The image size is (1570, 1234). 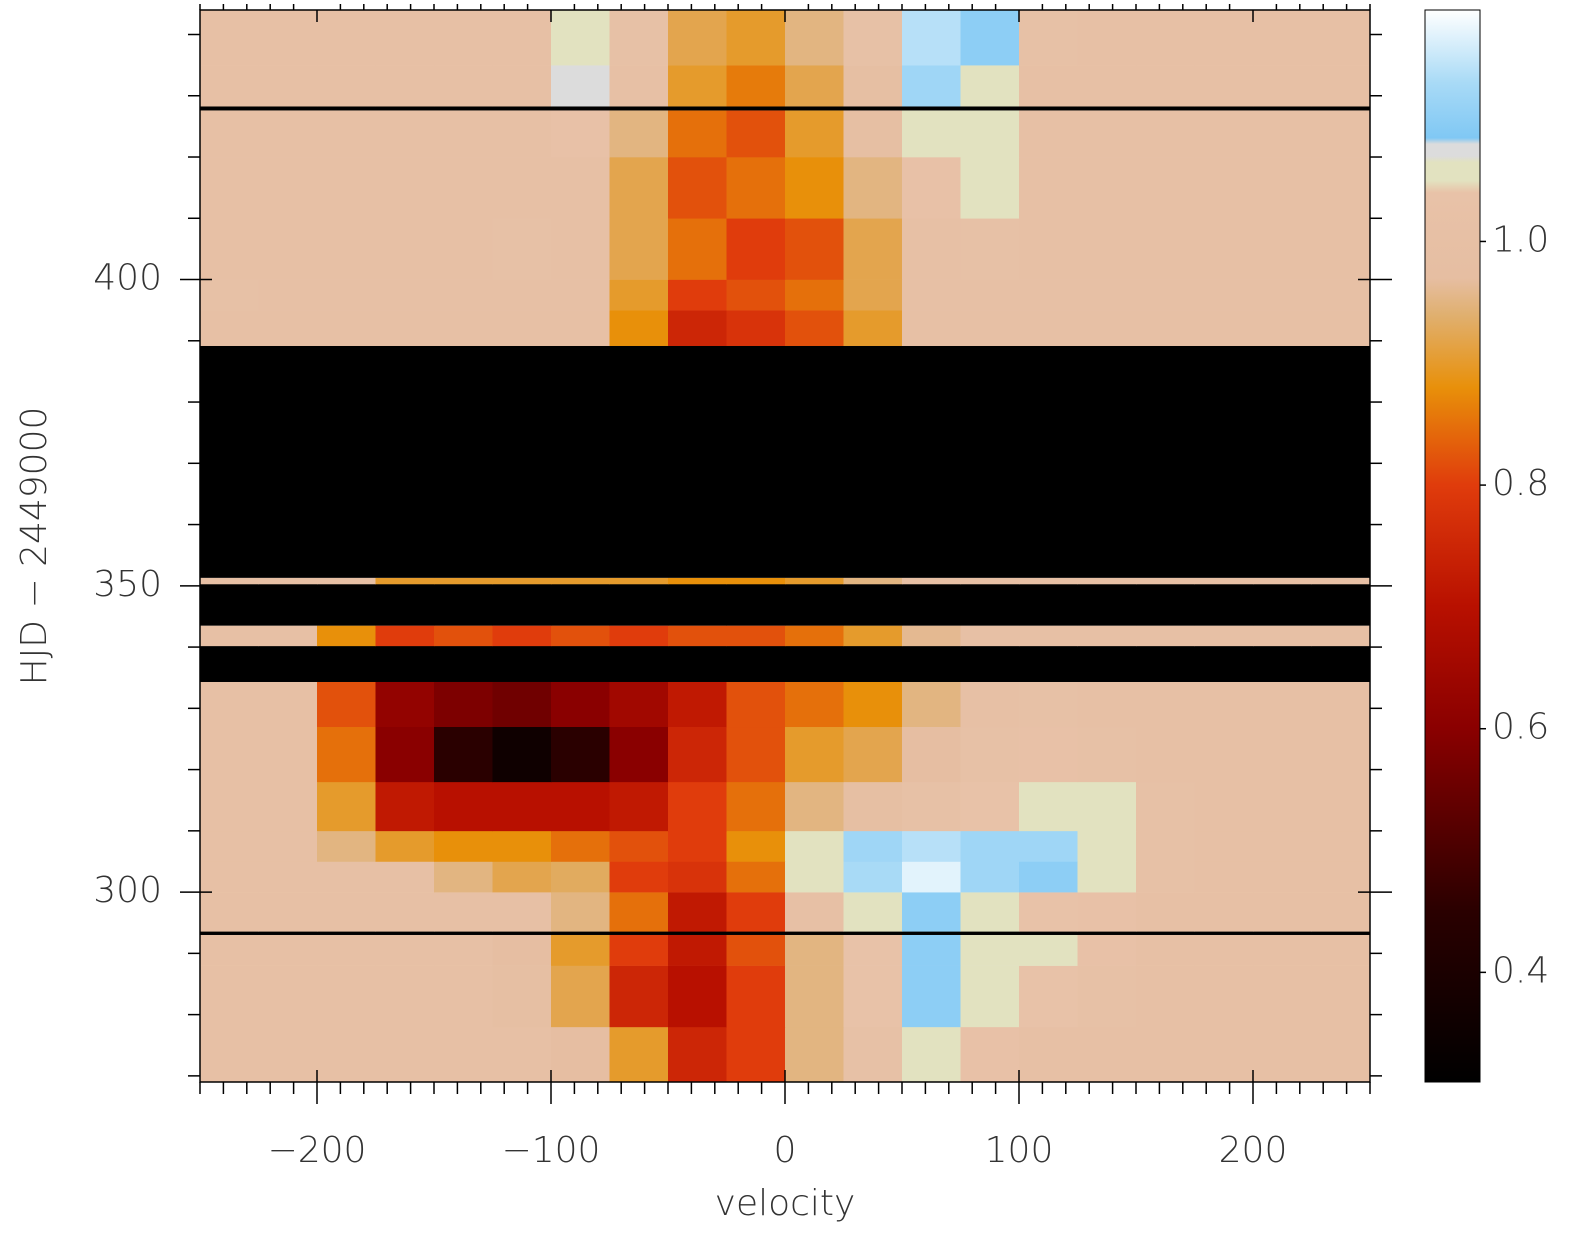 What do you see at coordinates (785, 605) in the screenshot?
I see `data-gap` at bounding box center [785, 605].